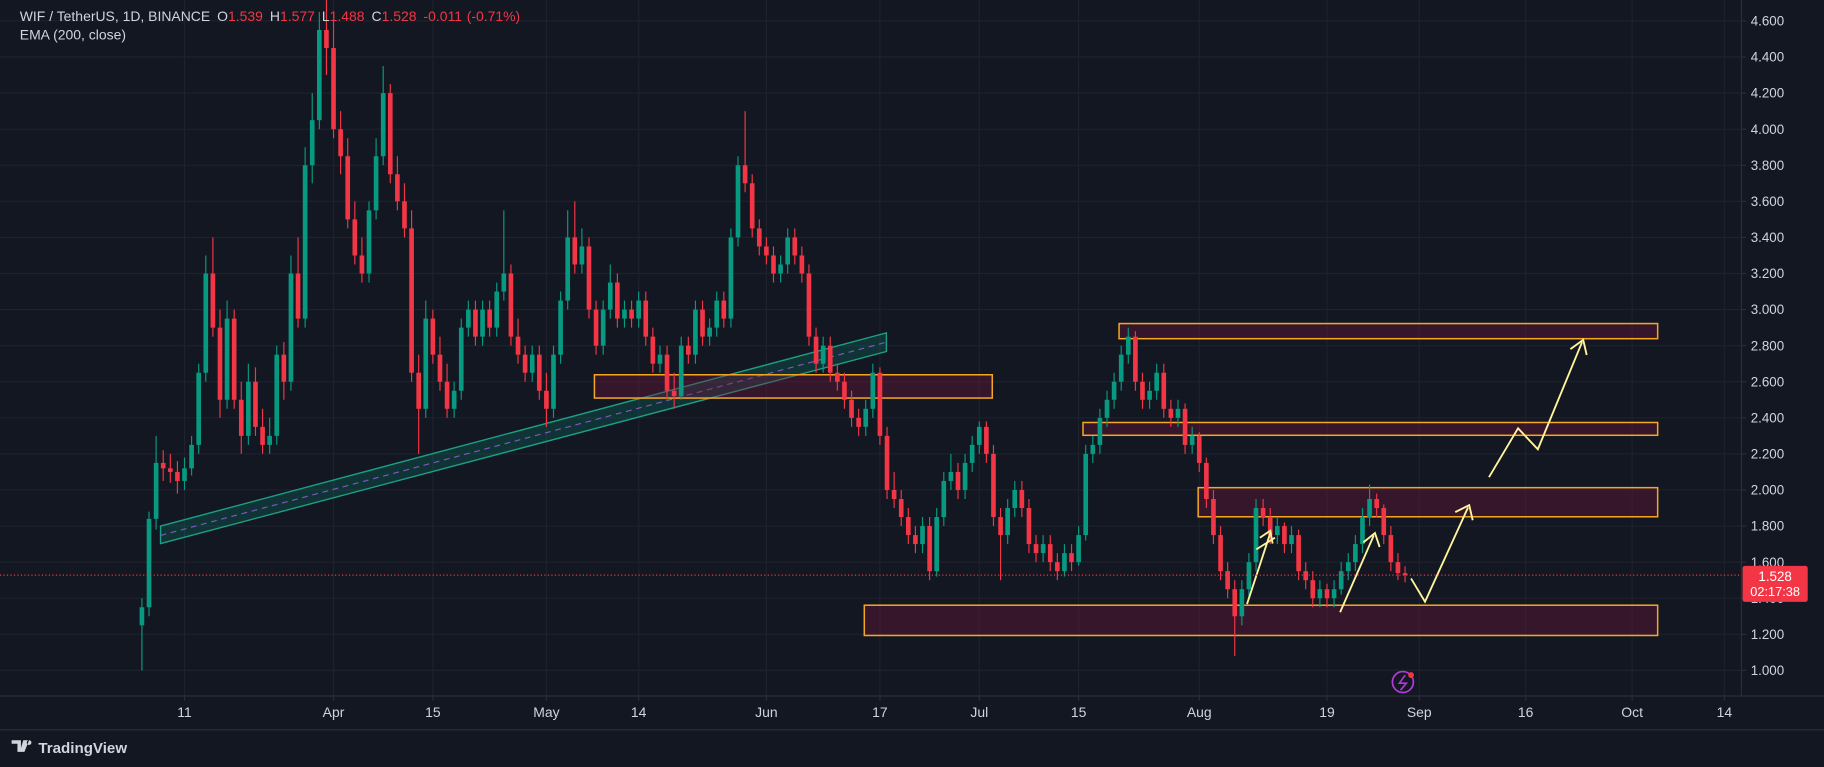 The image size is (1824, 767). Describe the element at coordinates (1767, 165) in the screenshot. I see `y-tick-label: 3.800` at that location.